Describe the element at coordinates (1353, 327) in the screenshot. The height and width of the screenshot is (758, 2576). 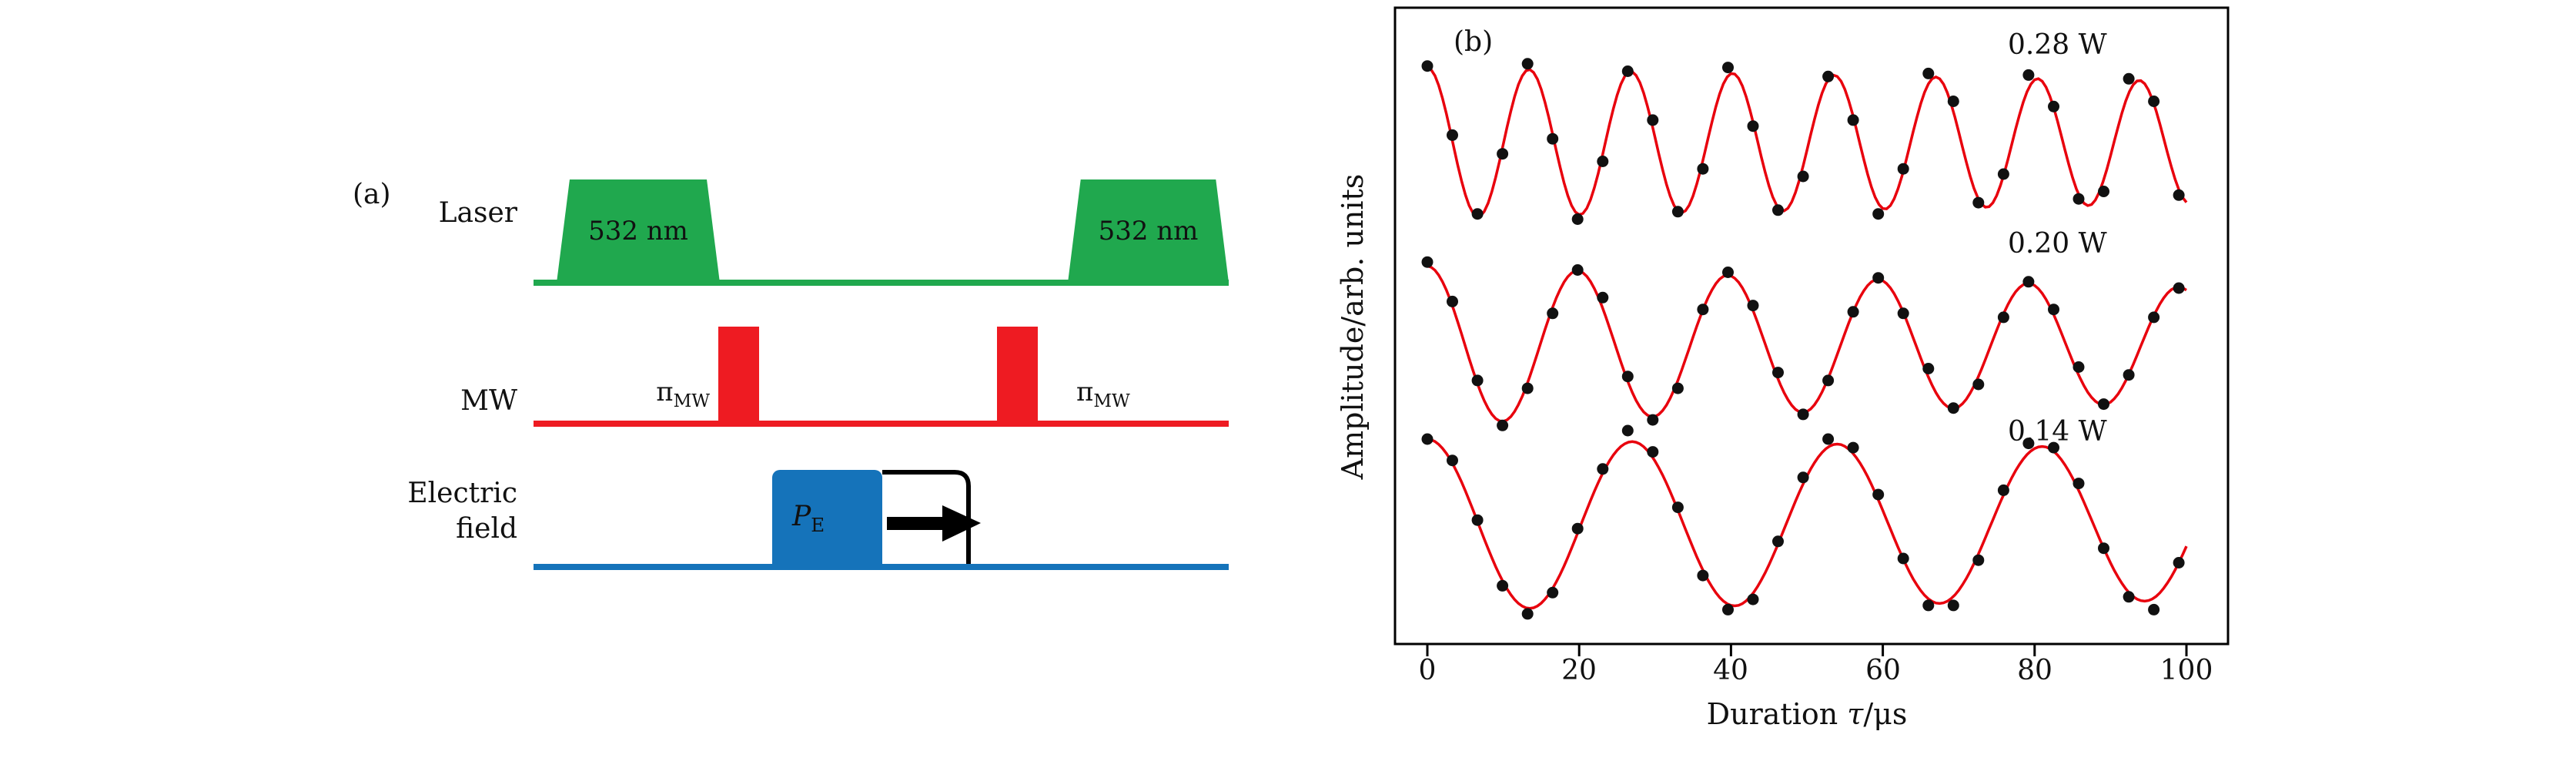
I see `y-axis-label: Amplitude/arb. units` at that location.